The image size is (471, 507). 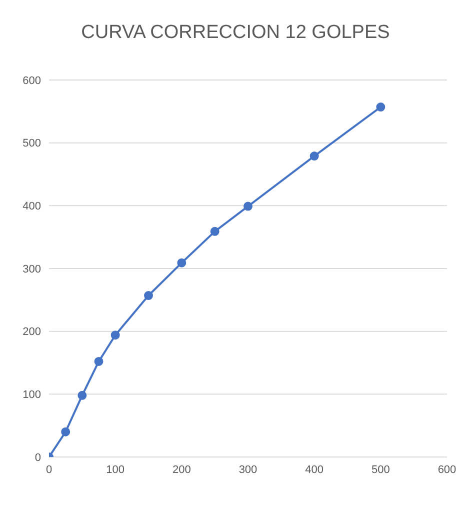 What do you see at coordinates (37, 458) in the screenshot?
I see `y-tick-label: 0` at bounding box center [37, 458].